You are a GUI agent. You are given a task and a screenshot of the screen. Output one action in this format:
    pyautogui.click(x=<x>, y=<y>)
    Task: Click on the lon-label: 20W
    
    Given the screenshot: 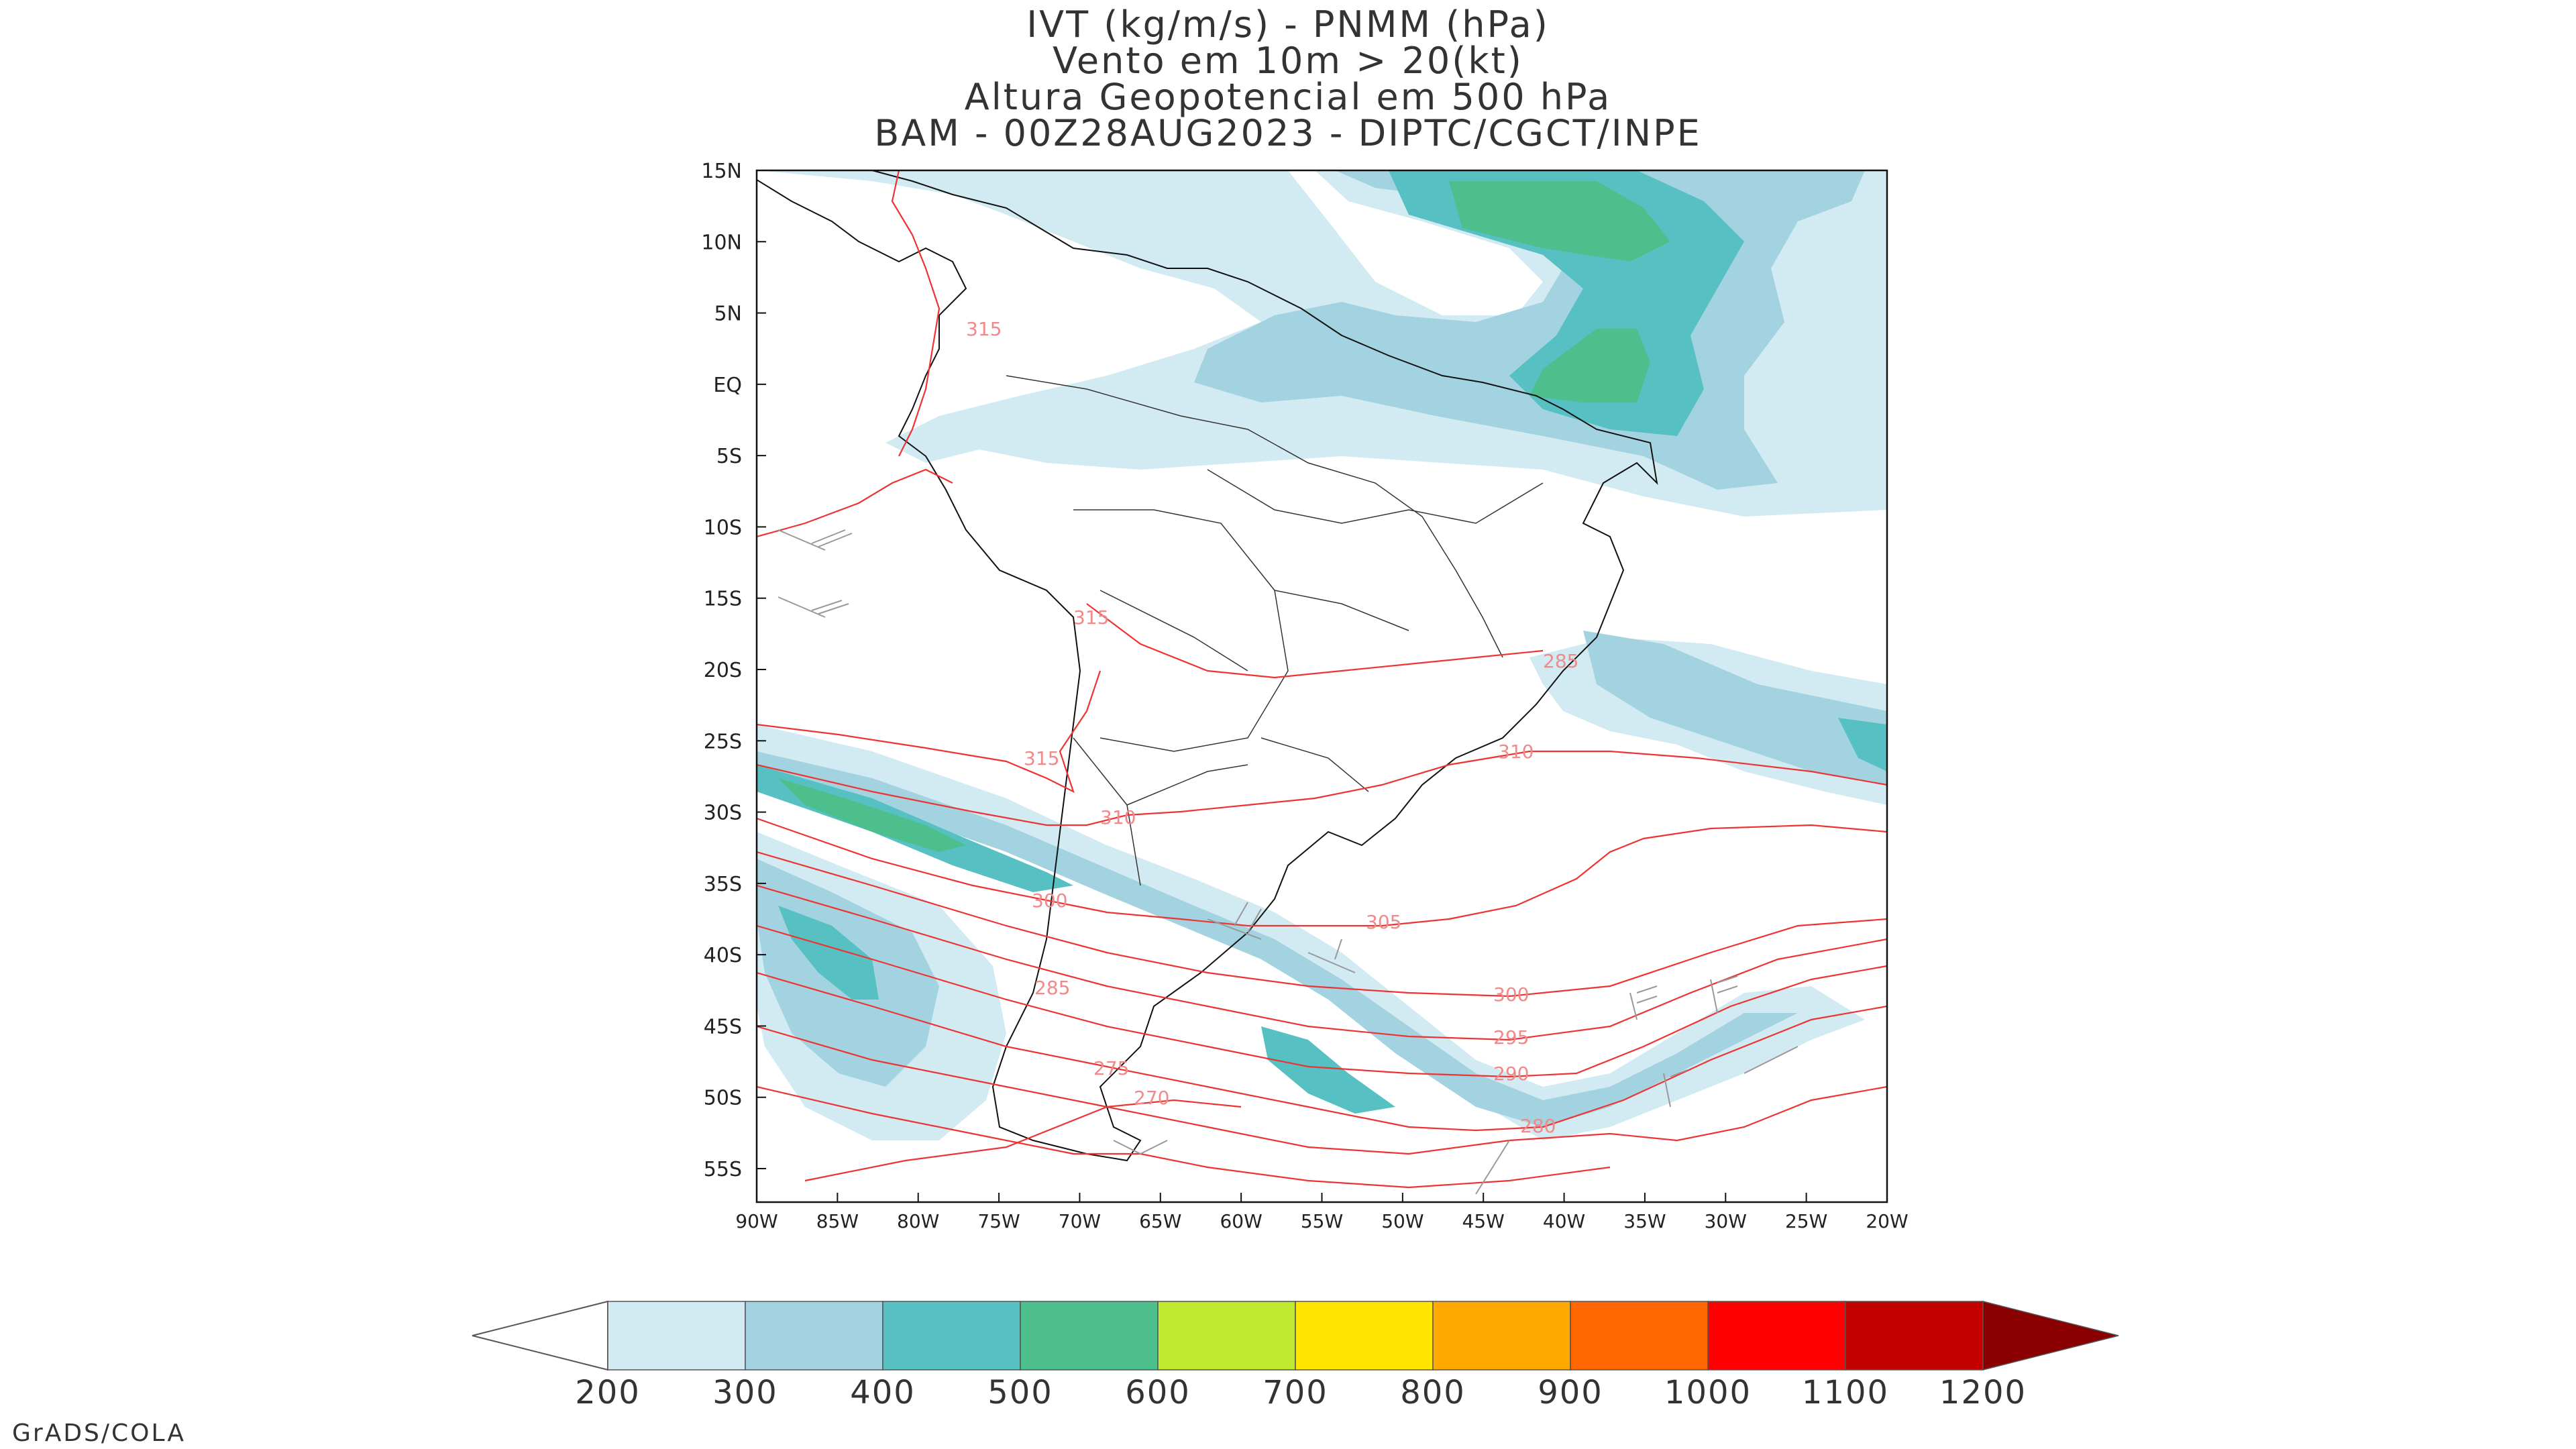 What is the action you would take?
    pyautogui.click(x=1887, y=1221)
    